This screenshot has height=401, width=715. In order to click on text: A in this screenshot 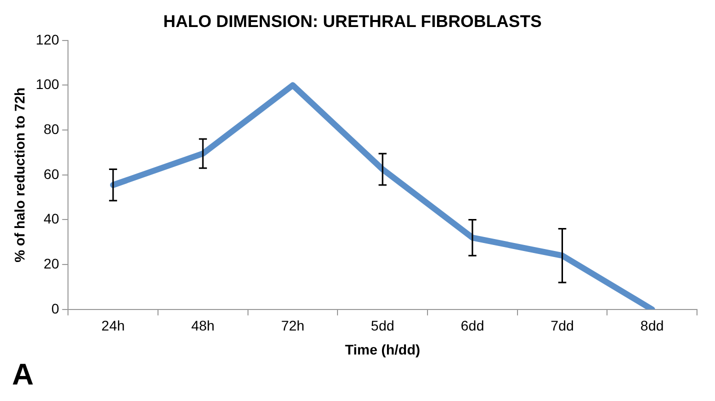, I will do `click(23, 375)`.